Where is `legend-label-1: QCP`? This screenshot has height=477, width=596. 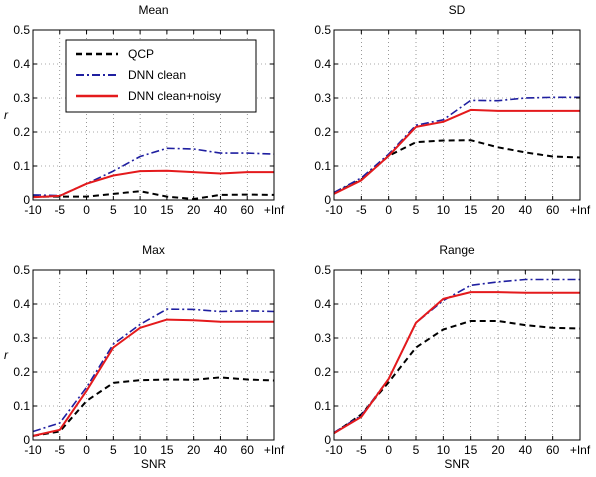 legend-label-1: QCP is located at coordinates (141, 54).